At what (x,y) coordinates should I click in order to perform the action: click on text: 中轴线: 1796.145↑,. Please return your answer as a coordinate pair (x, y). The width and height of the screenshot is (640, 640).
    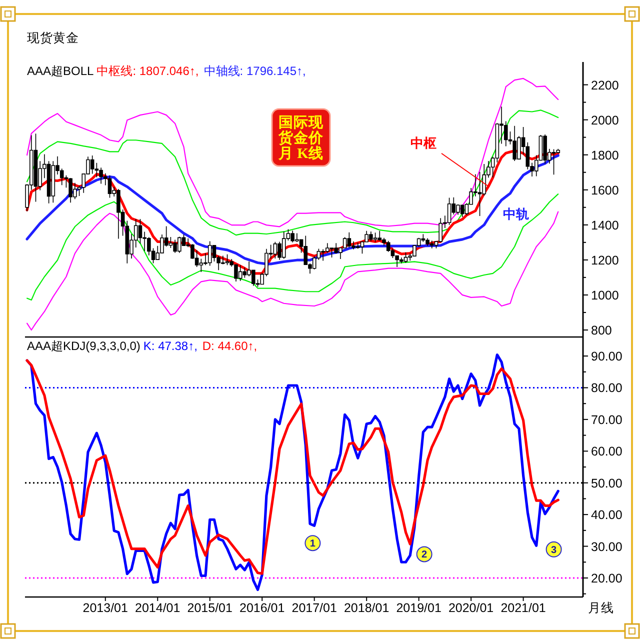
    Looking at the image, I should click on (255, 71).